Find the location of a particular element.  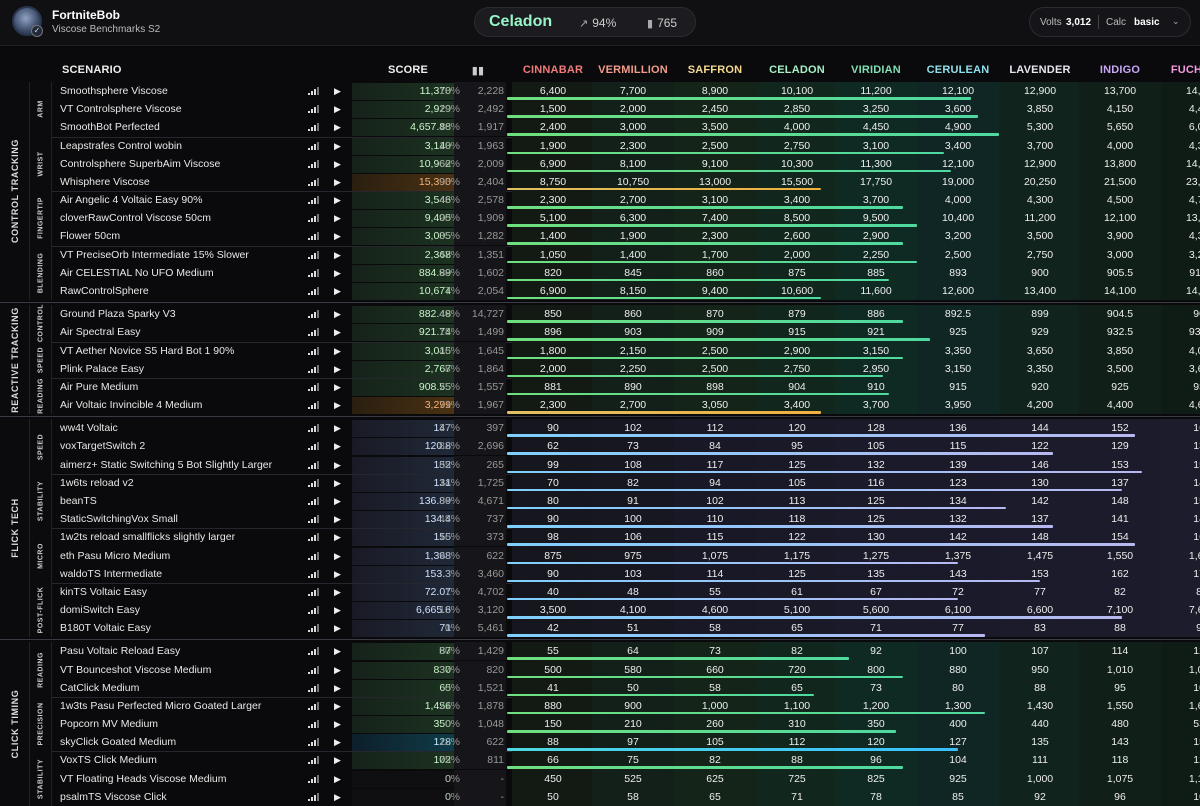

scenario-name: SmoothBot Perfected is located at coordinates (110, 127).